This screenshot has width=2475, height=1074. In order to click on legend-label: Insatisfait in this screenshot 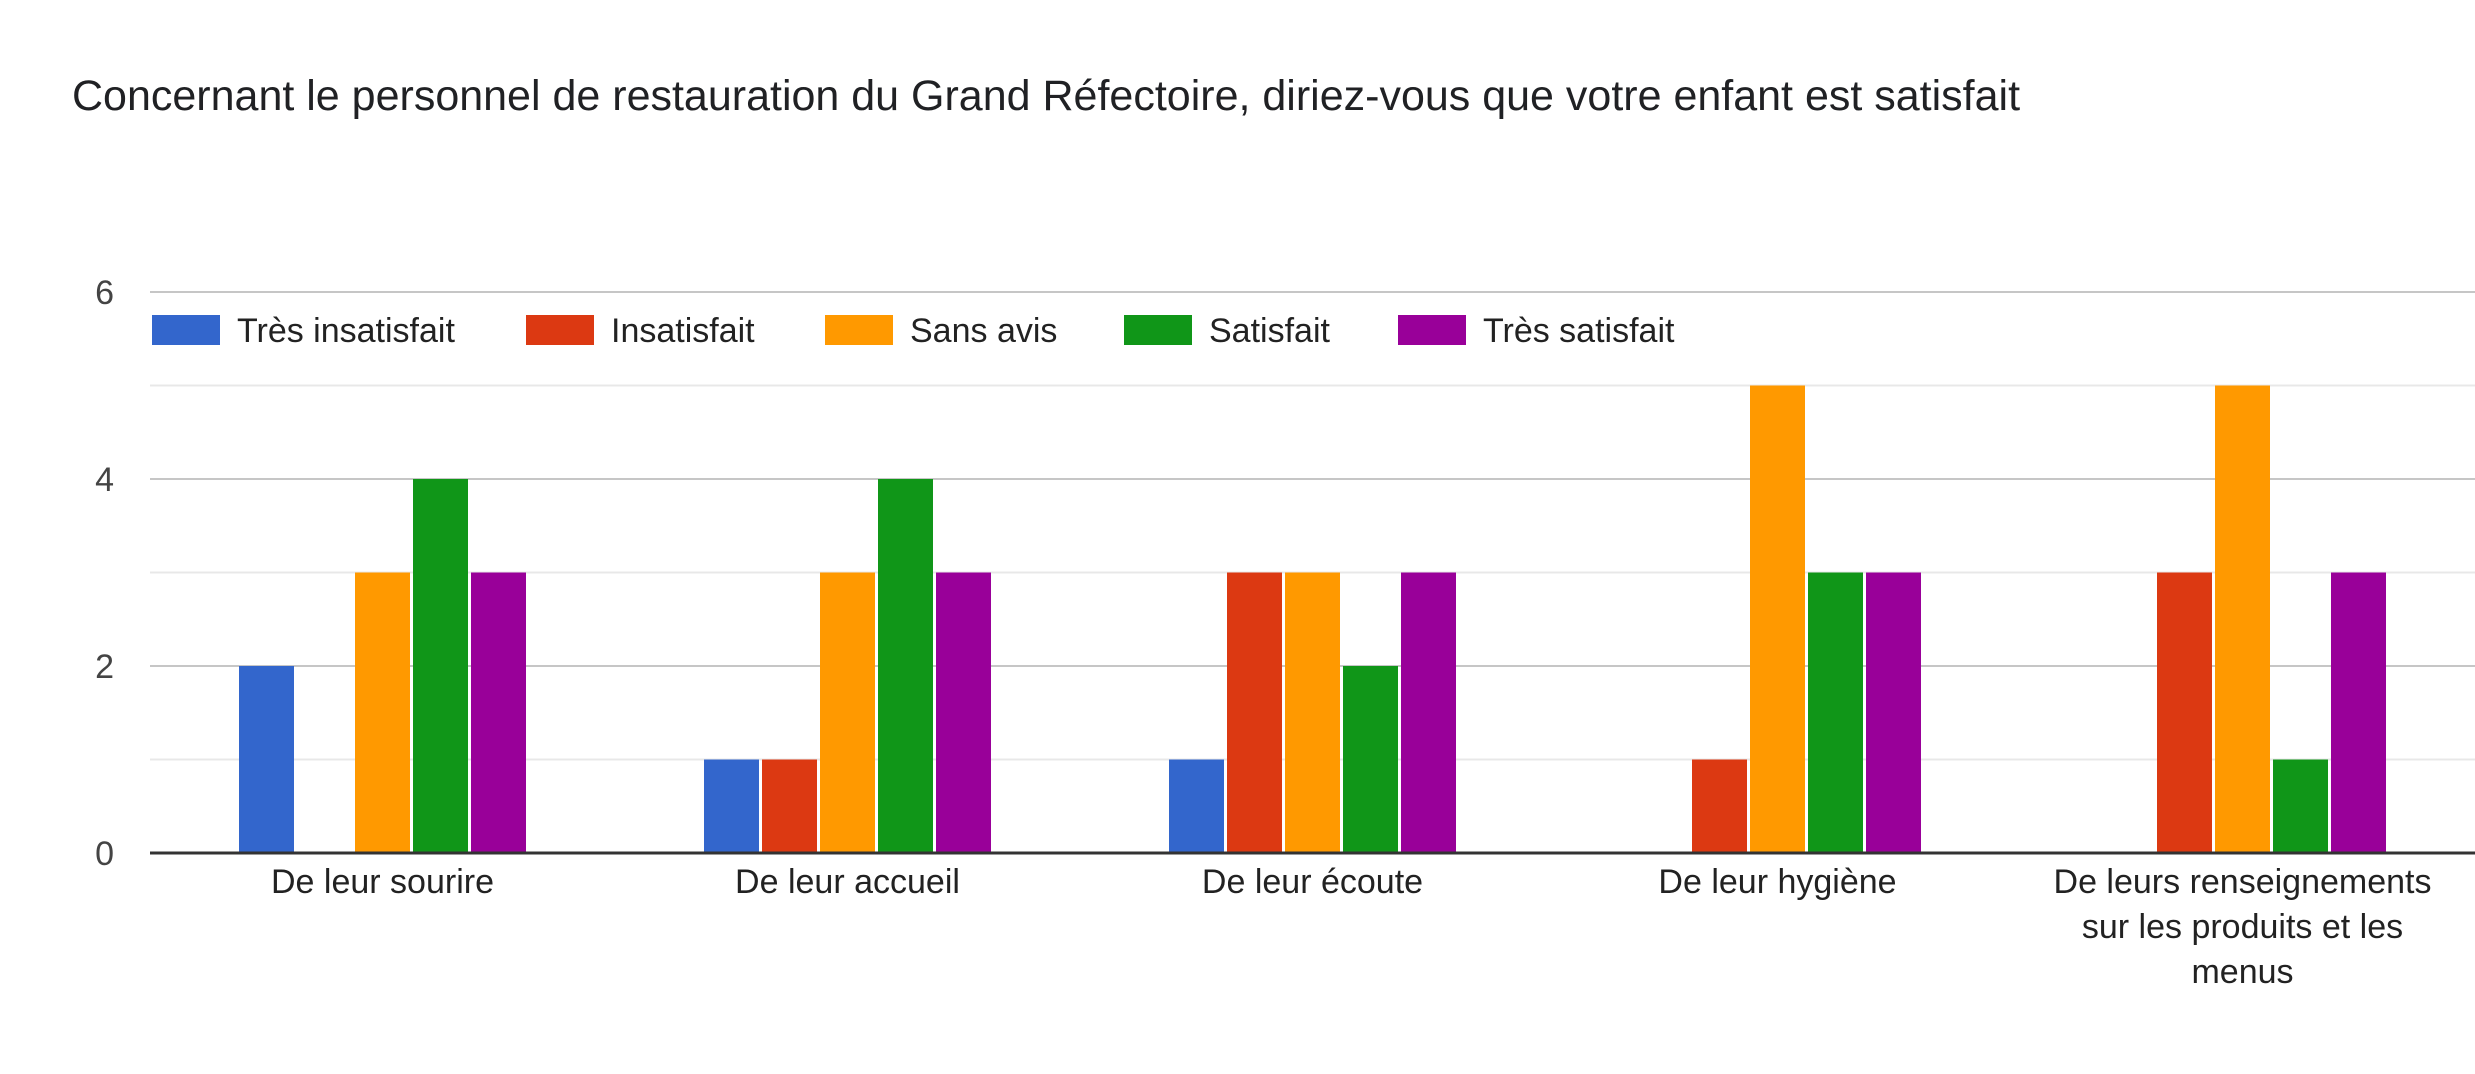, I will do `click(683, 331)`.